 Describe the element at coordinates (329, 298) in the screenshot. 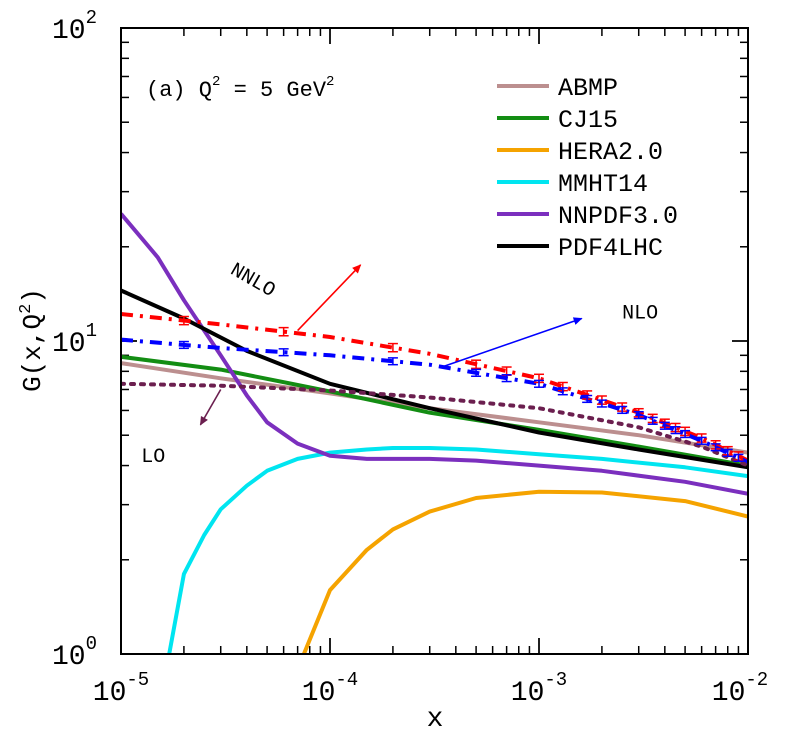

I see `annotation-arrow-nnlo` at that location.